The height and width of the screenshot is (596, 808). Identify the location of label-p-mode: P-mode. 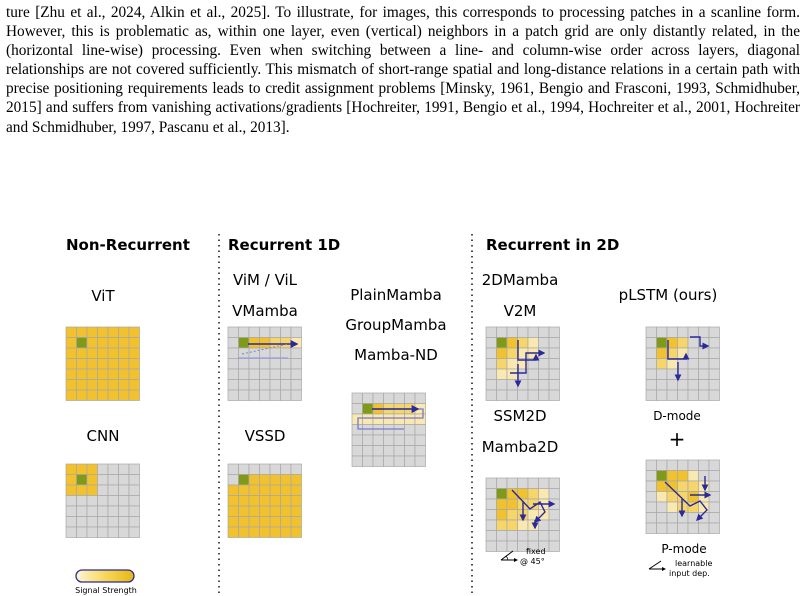
(683, 549).